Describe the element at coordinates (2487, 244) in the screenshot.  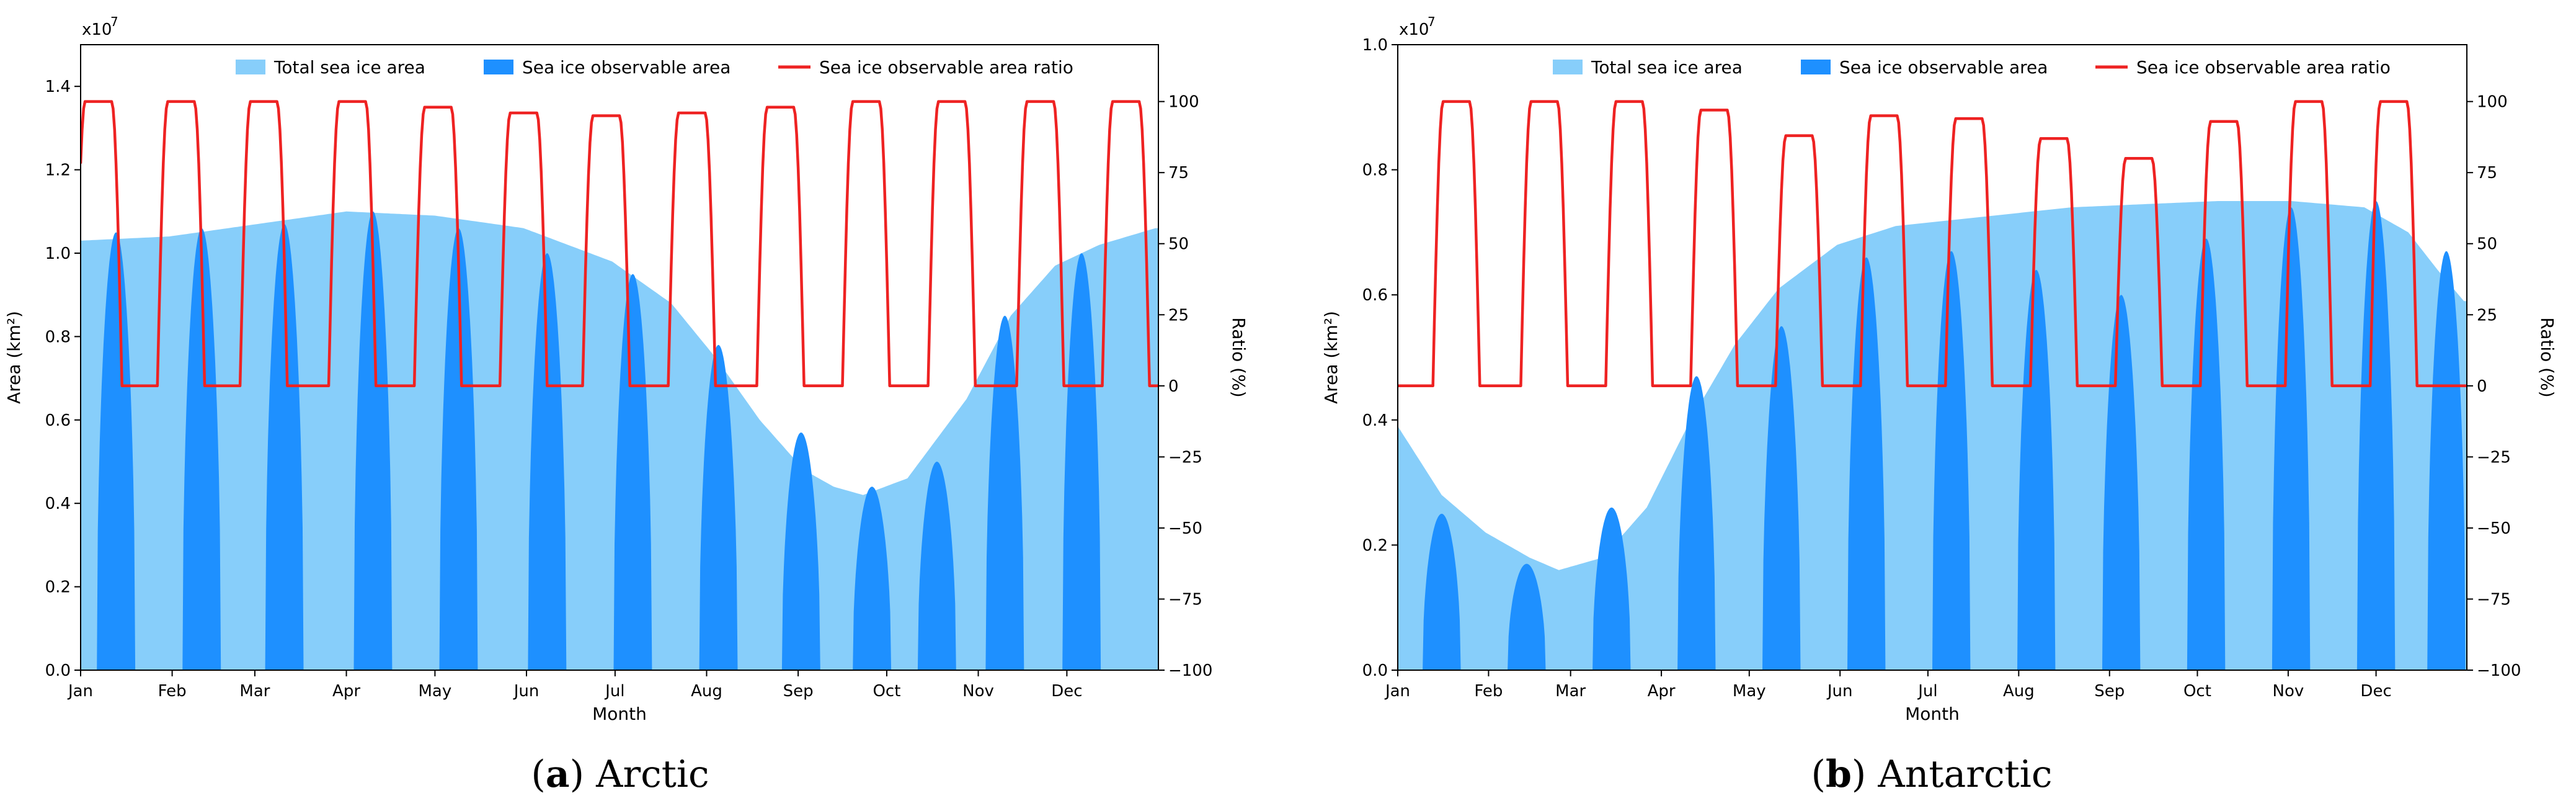
I see `y2-tick-label: 50` at that location.